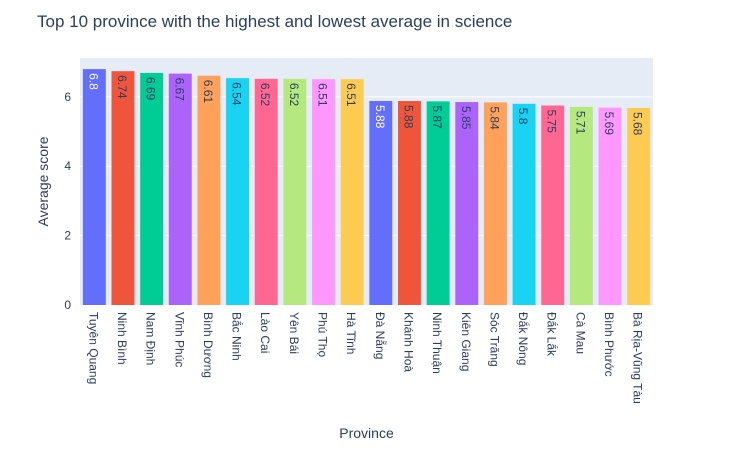 The height and width of the screenshot is (450, 733). I want to click on x-tick-label: Lào Cai, so click(265, 332).